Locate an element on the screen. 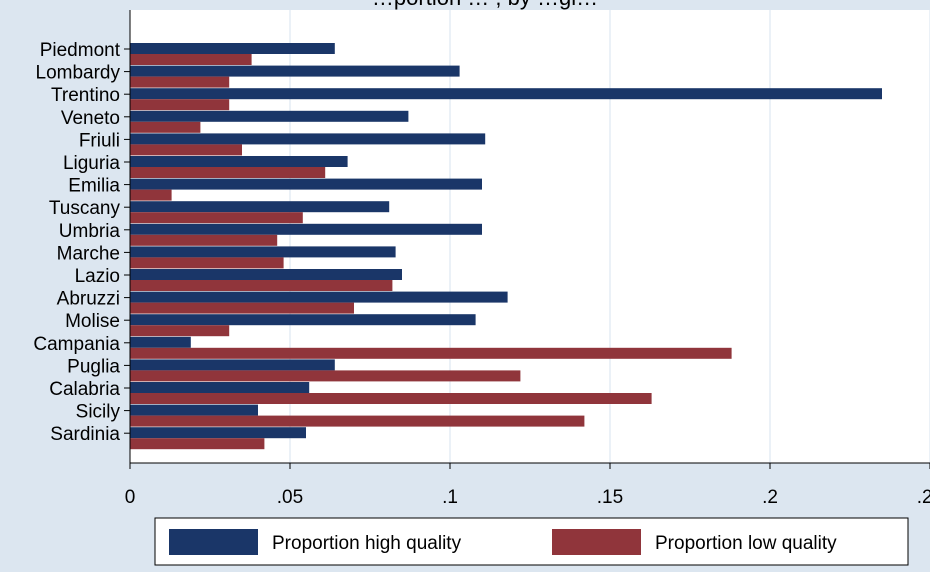 This screenshot has height=572, width=930. y-tick-label: Piedmont is located at coordinates (80, 50).